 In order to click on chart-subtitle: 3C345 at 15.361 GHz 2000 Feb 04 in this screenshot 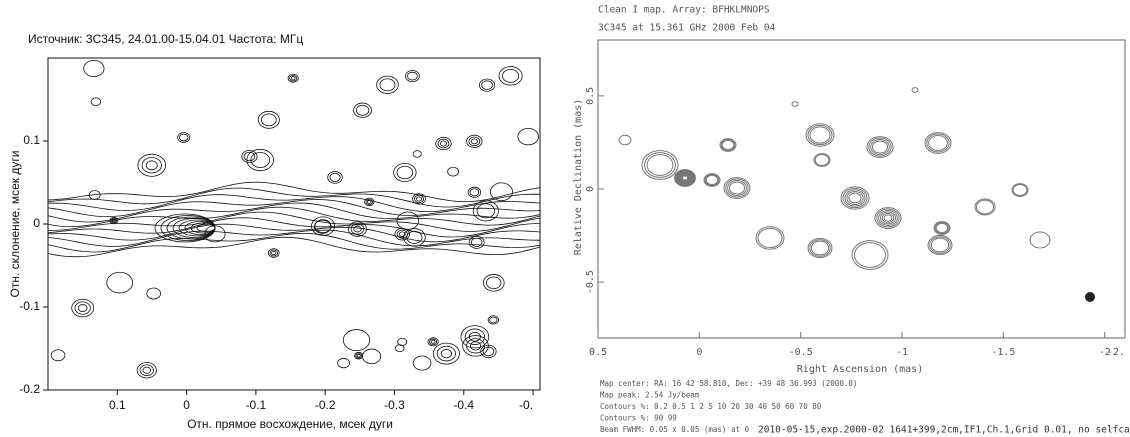, I will do `click(687, 28)`.